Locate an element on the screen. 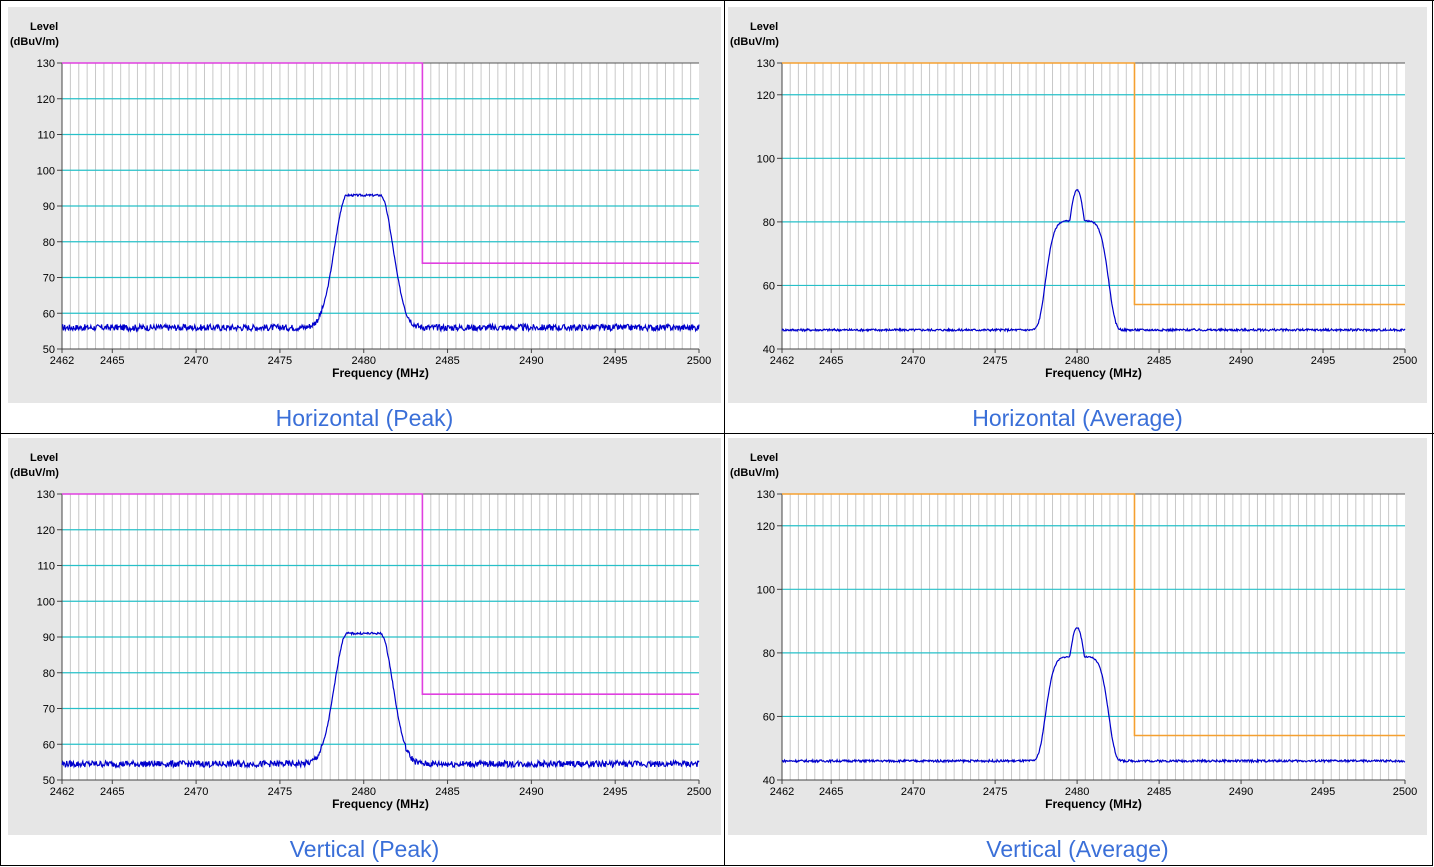 The height and width of the screenshot is (867, 1434). chart-caption: Vertical (Average) is located at coordinates (1077, 849).